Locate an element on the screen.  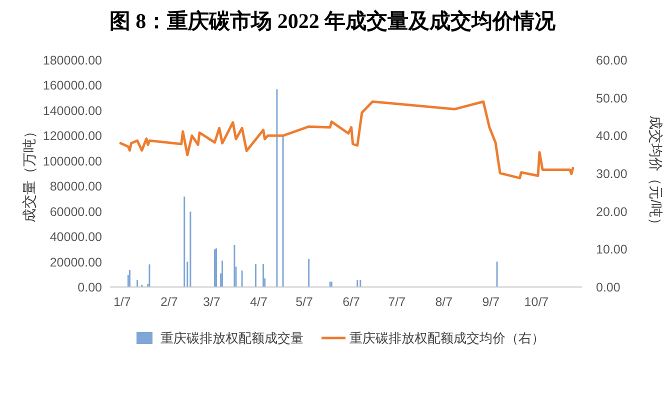
x-tick-label: 7/7 is located at coordinates (397, 302).